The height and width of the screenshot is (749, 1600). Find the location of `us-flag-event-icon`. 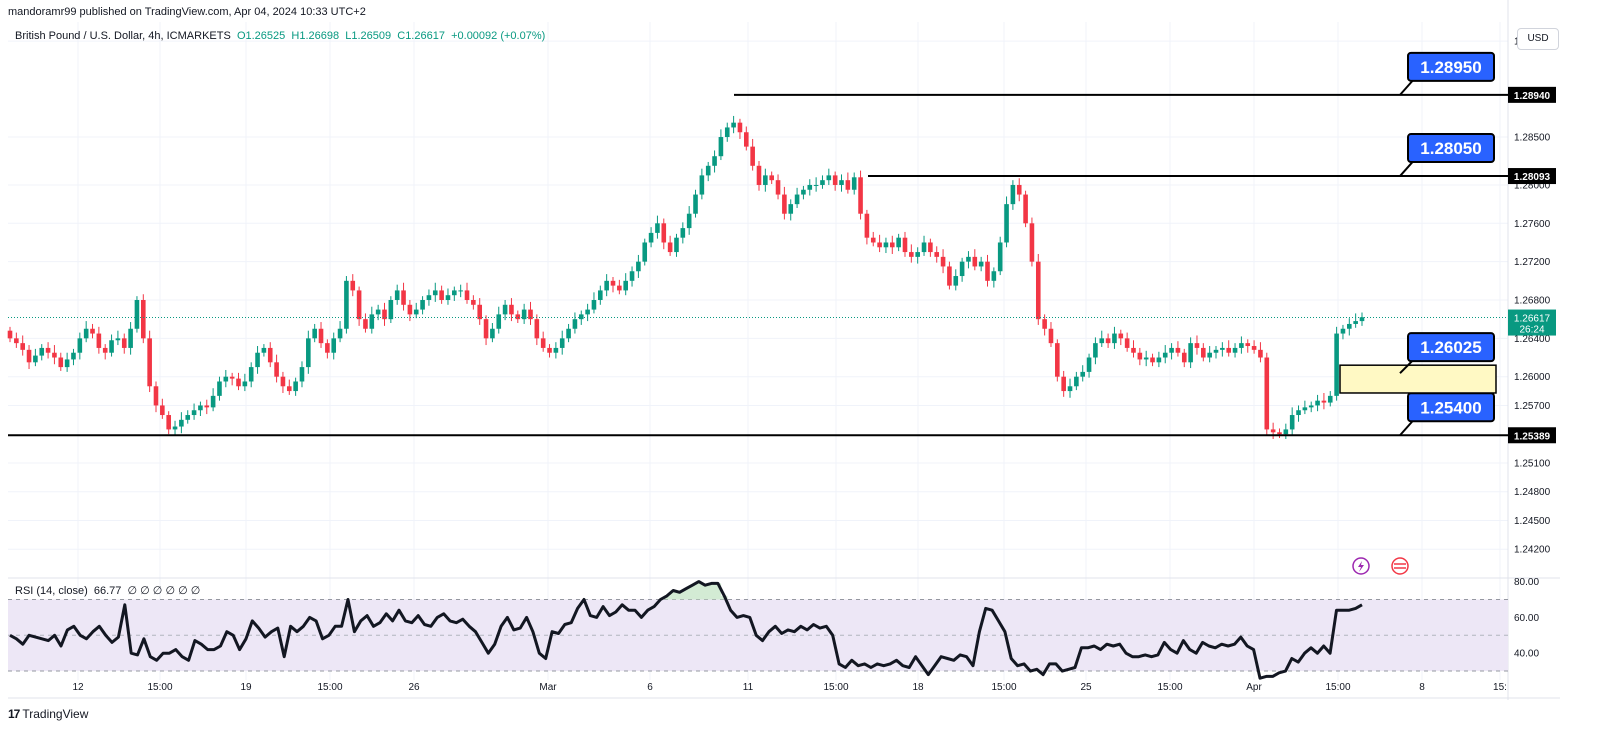

us-flag-event-icon is located at coordinates (1400, 566).